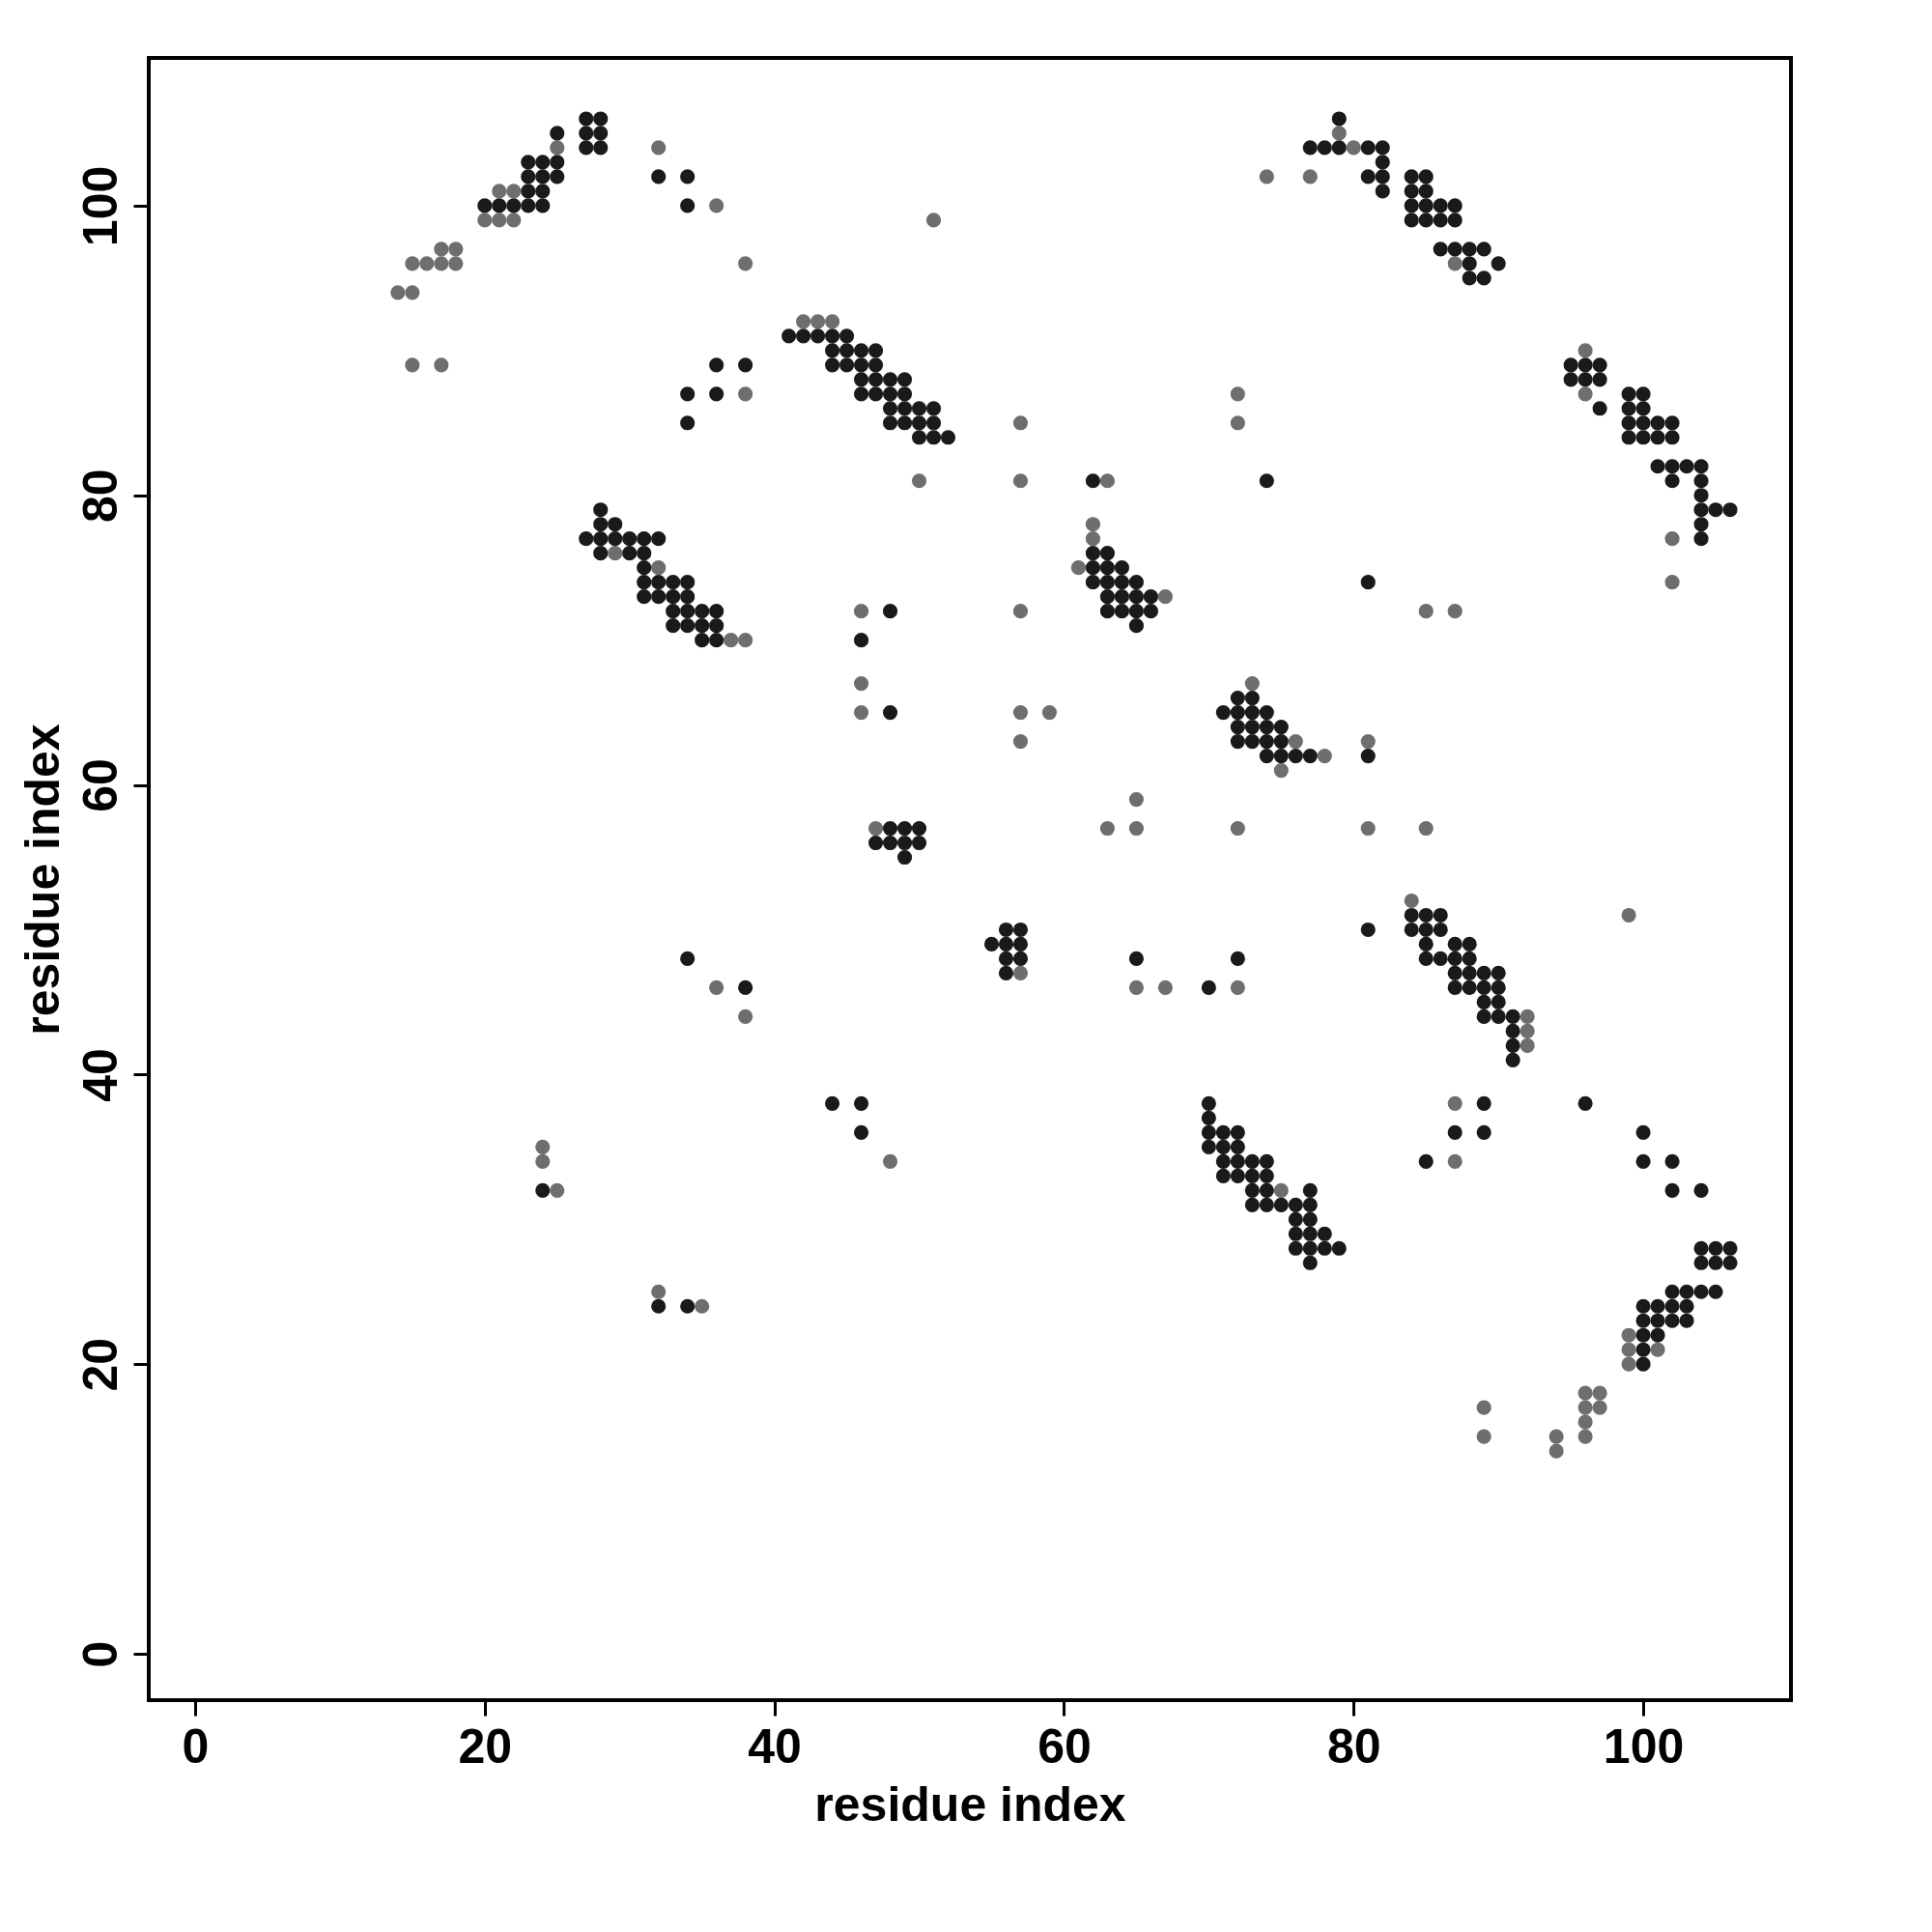 Image resolution: width=1932 pixels, height=1932 pixels. I want to click on y-tick-label: 100, so click(100, 206).